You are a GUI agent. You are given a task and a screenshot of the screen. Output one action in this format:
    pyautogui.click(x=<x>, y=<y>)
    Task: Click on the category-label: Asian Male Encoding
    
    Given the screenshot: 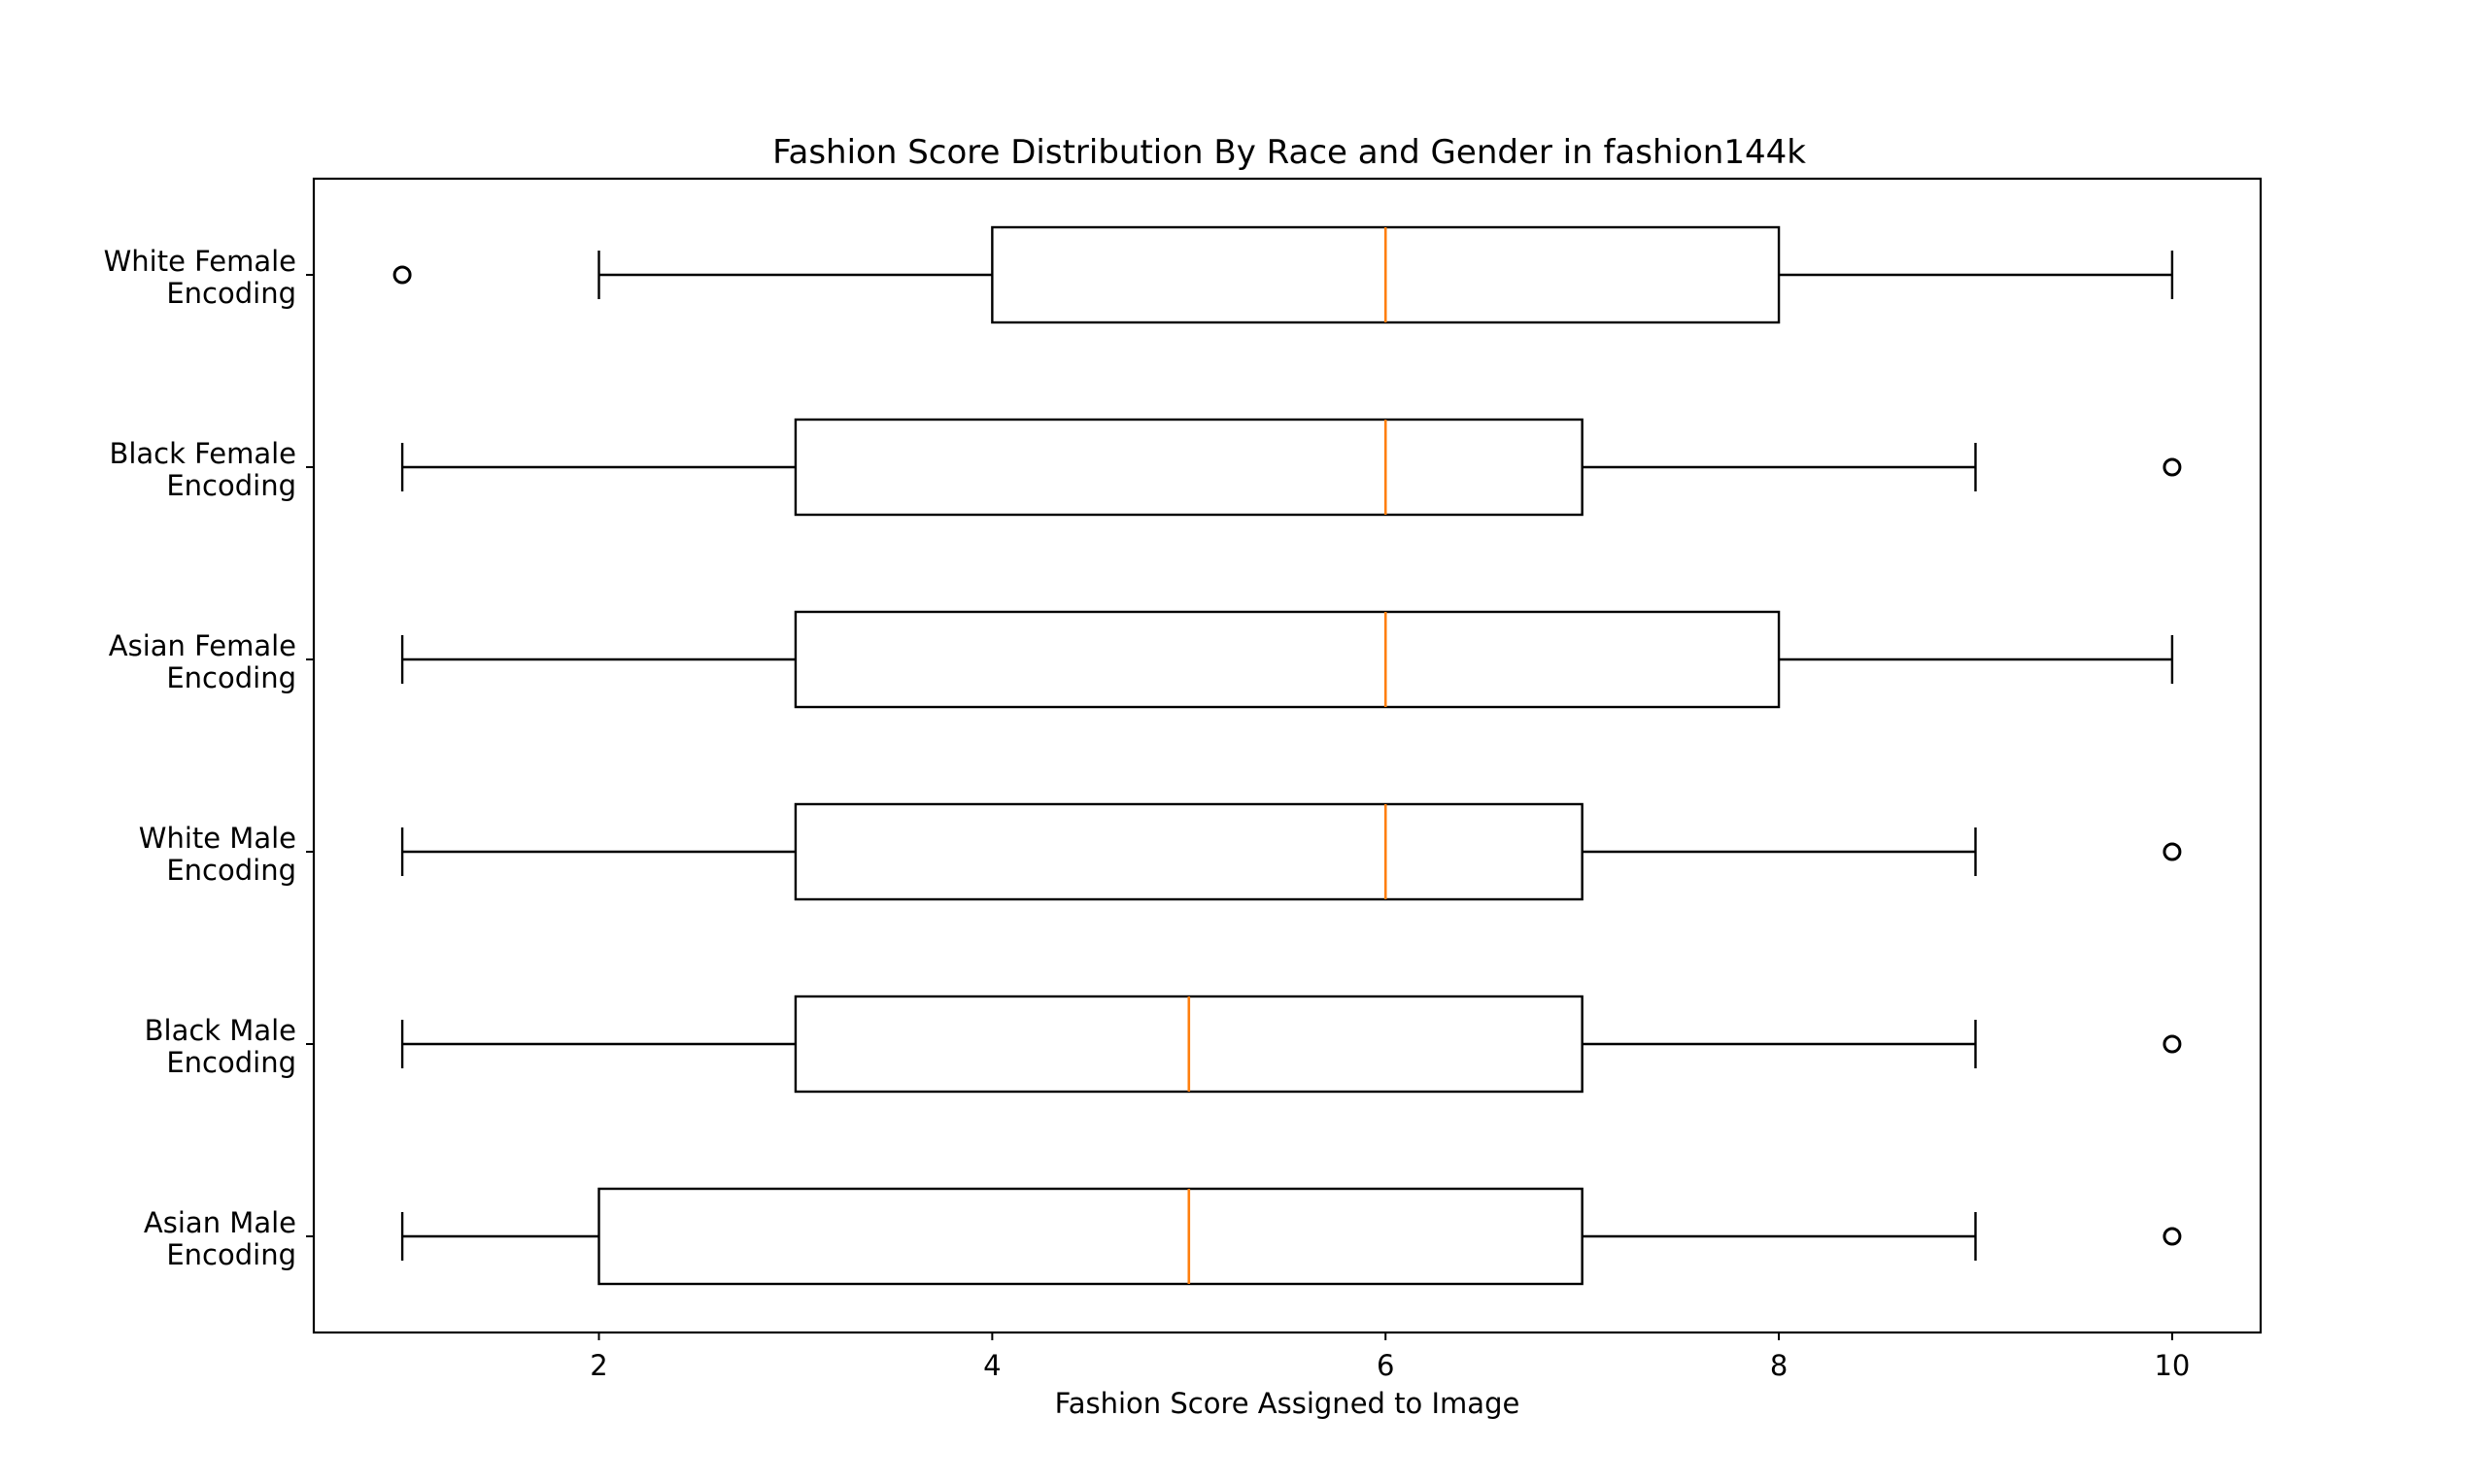 What is the action you would take?
    pyautogui.click(x=220, y=1238)
    